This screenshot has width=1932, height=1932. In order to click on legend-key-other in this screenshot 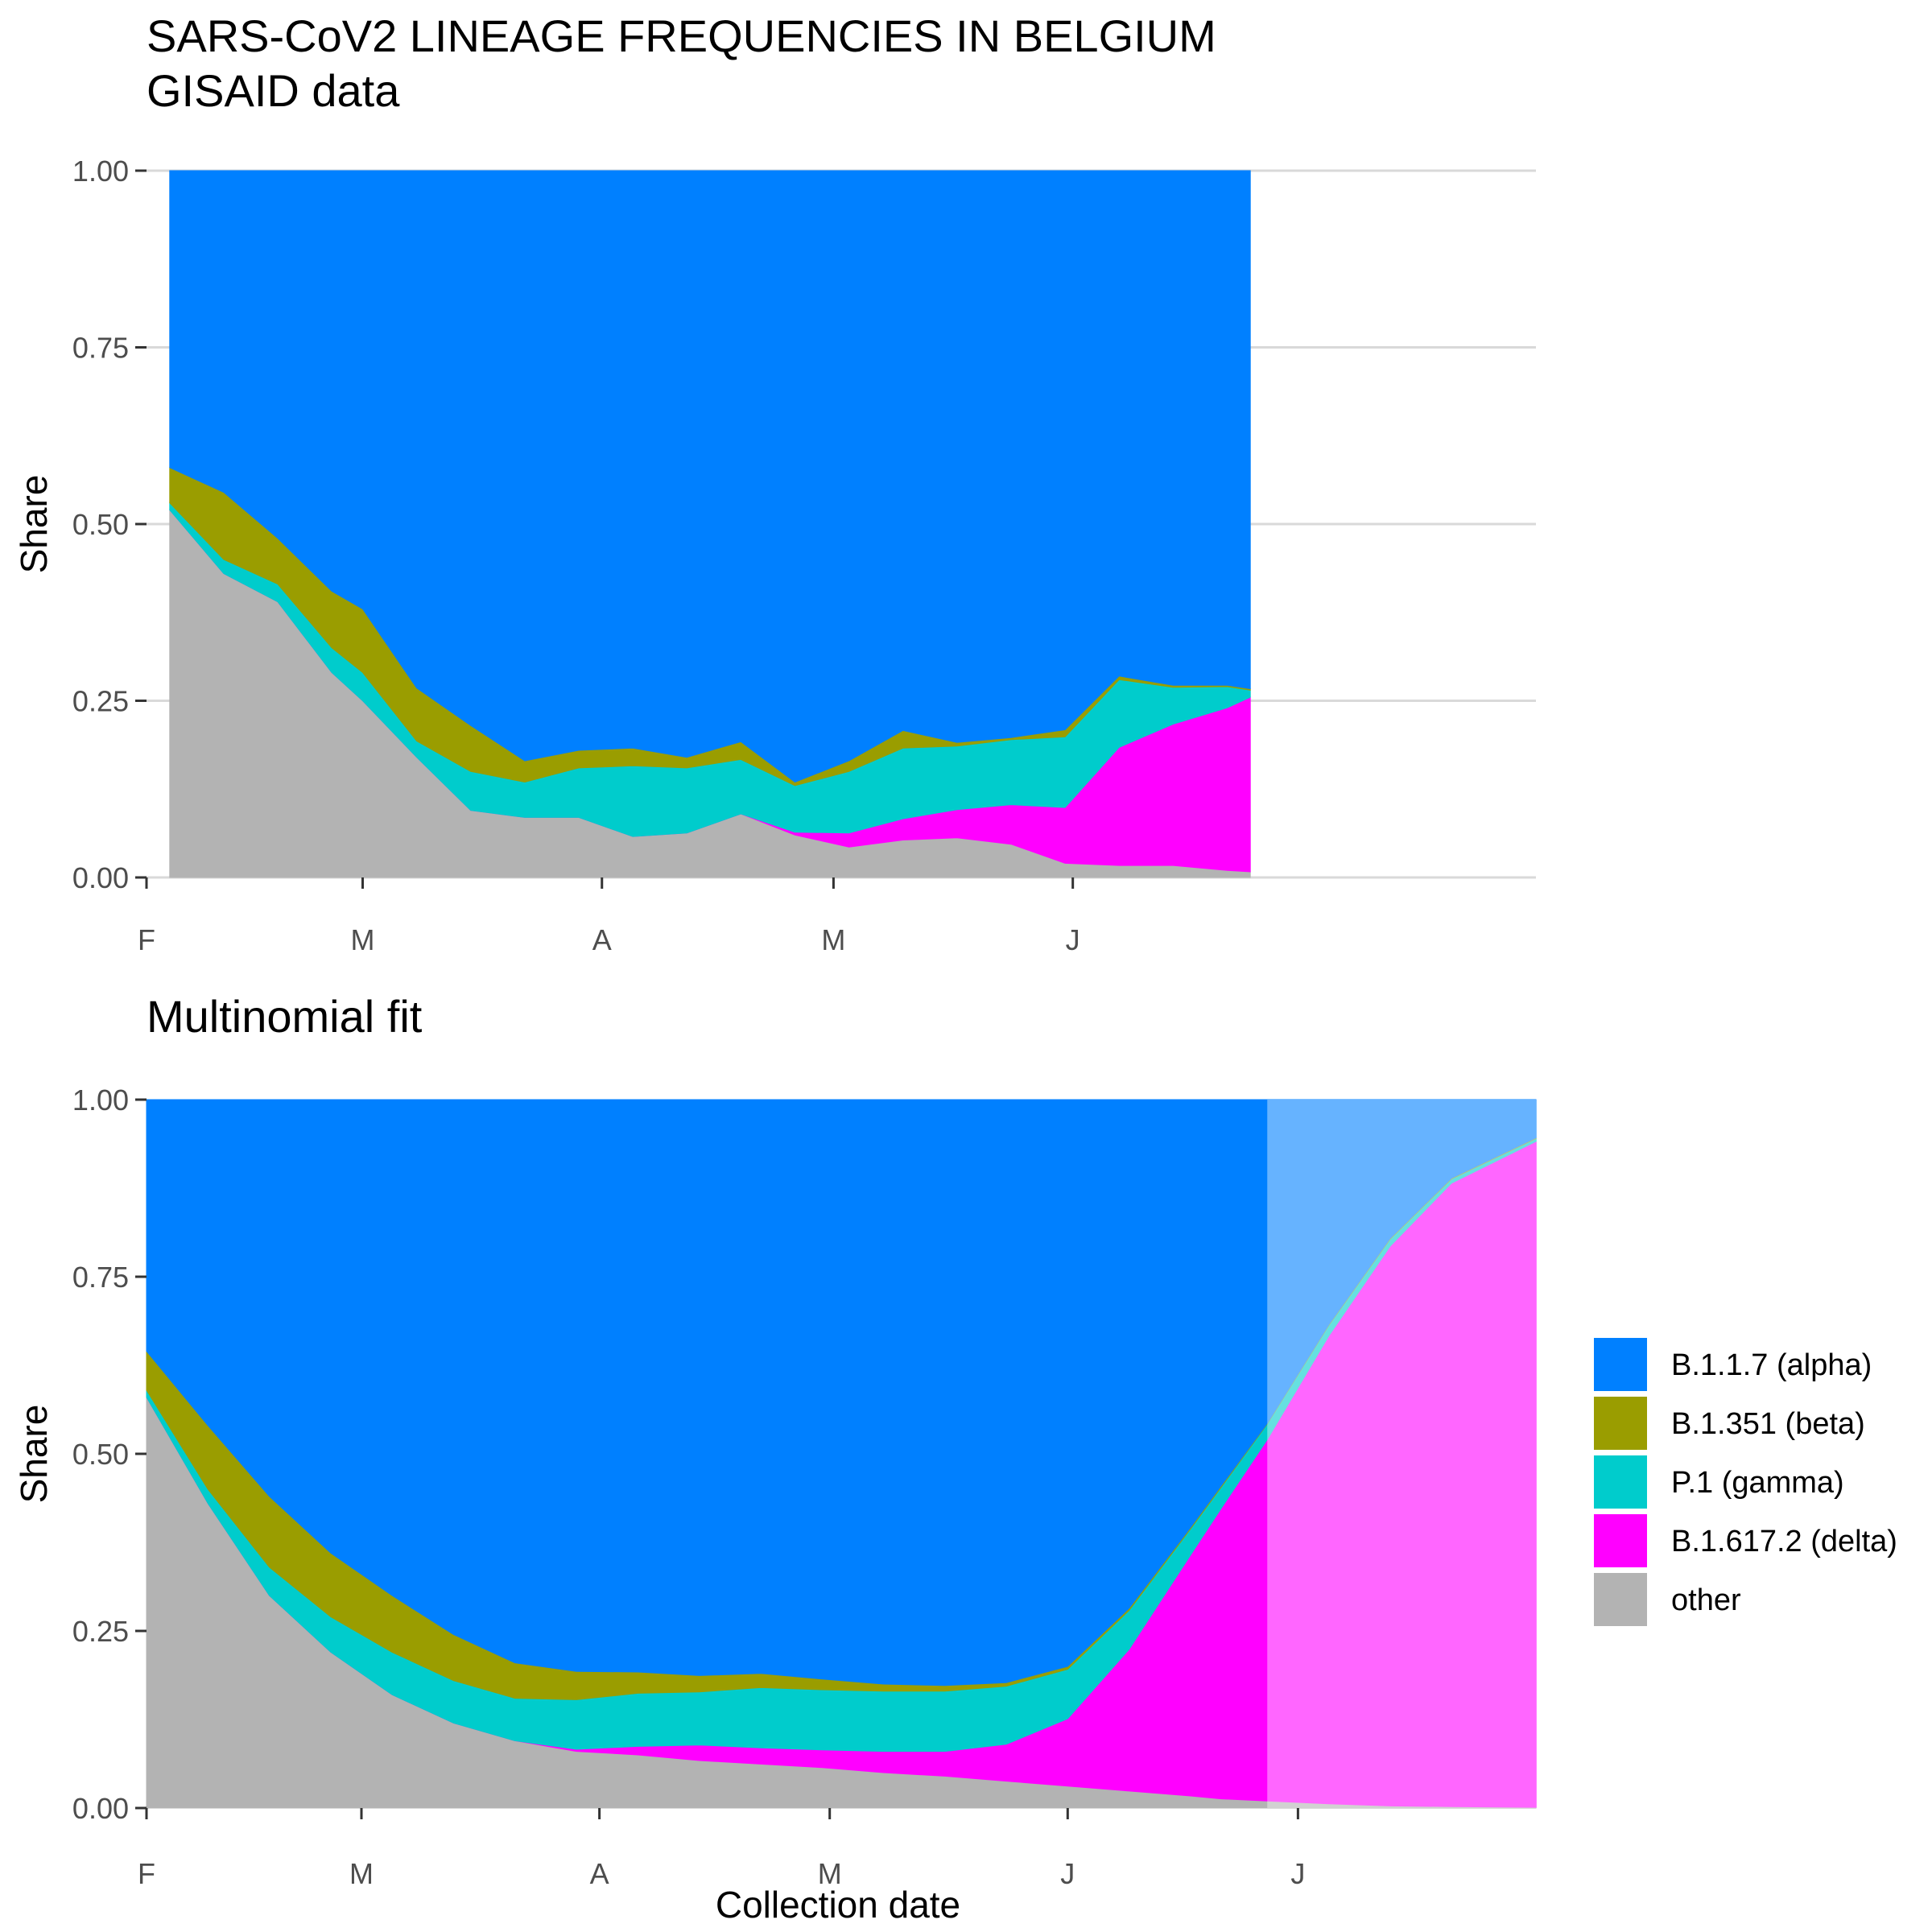, I will do `click(1620, 1599)`.